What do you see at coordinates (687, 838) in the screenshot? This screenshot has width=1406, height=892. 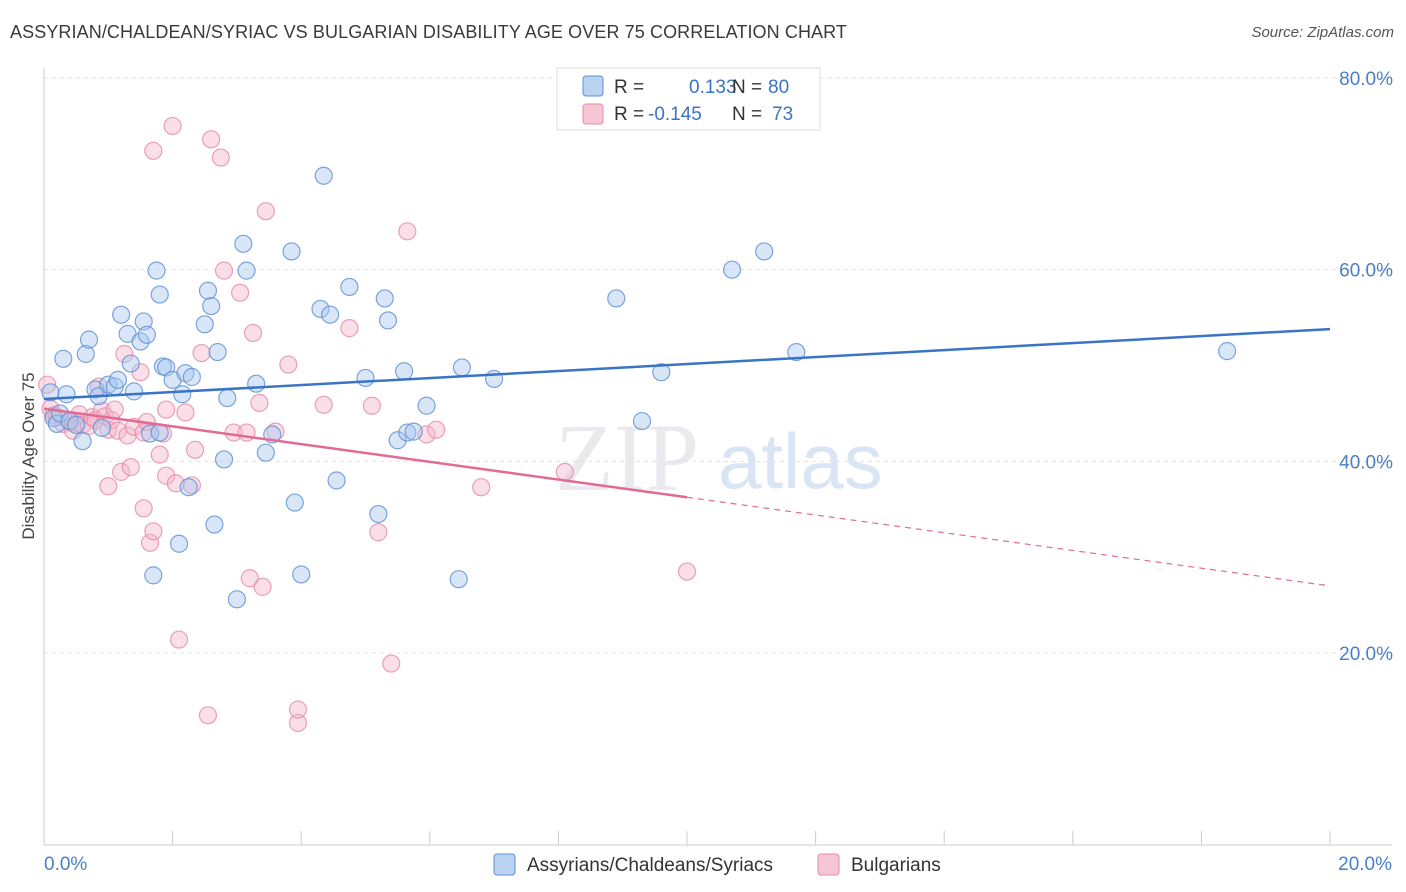 I see `x-axis-ticks` at bounding box center [687, 838].